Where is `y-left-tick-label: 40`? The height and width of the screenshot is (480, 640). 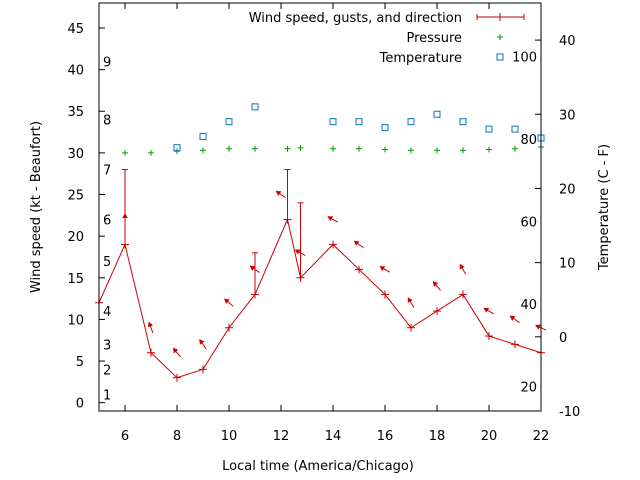 y-left-tick-label: 40 is located at coordinates (75, 71).